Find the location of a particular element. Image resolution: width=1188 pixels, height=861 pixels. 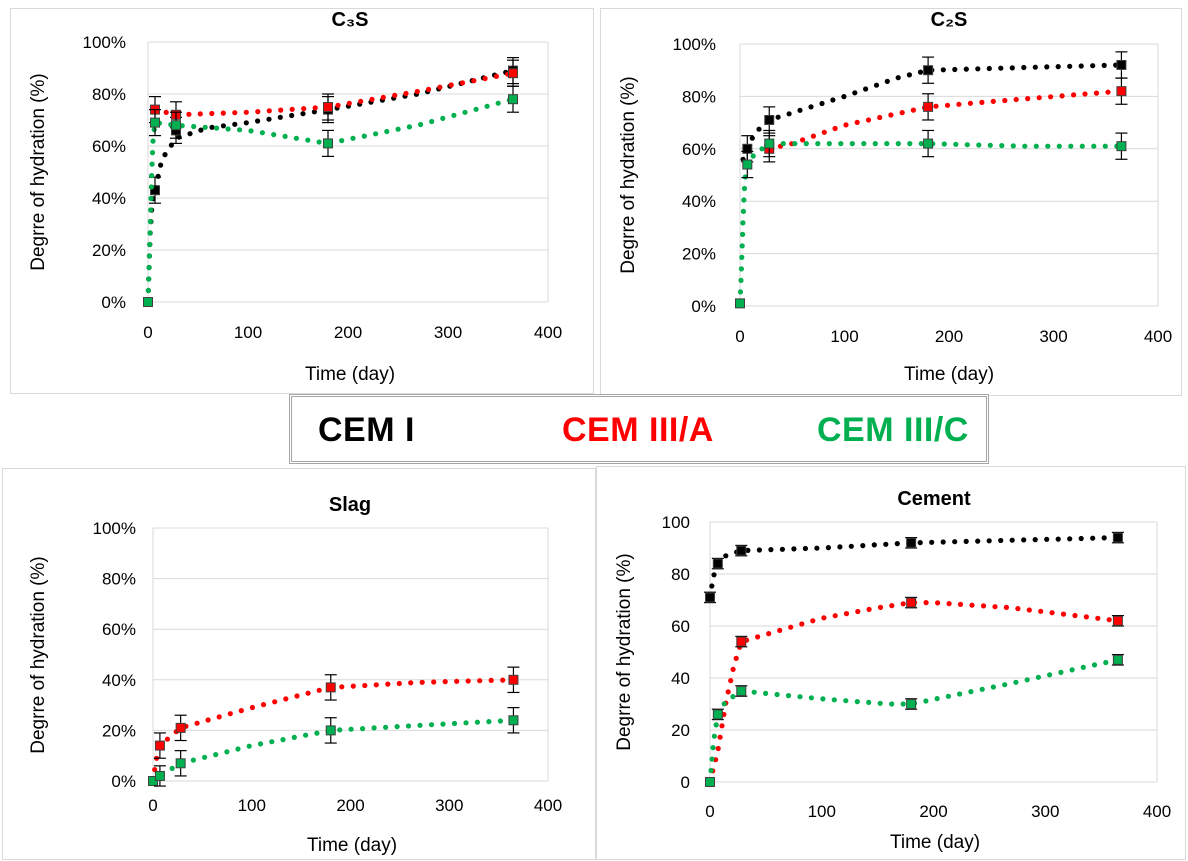

c3s-data-point-cem-iii-c is located at coordinates (513, 99).